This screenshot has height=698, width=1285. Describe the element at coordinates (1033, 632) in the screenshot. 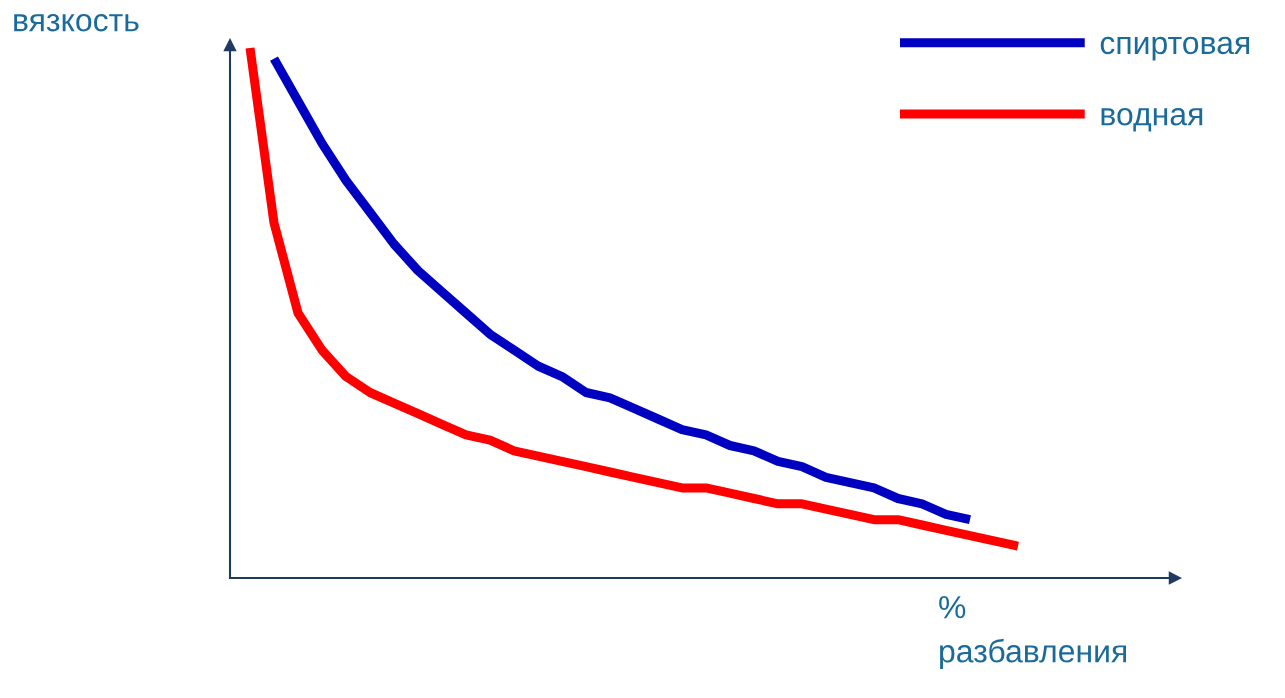

I see `x-axis-title: % разбавления` at that location.